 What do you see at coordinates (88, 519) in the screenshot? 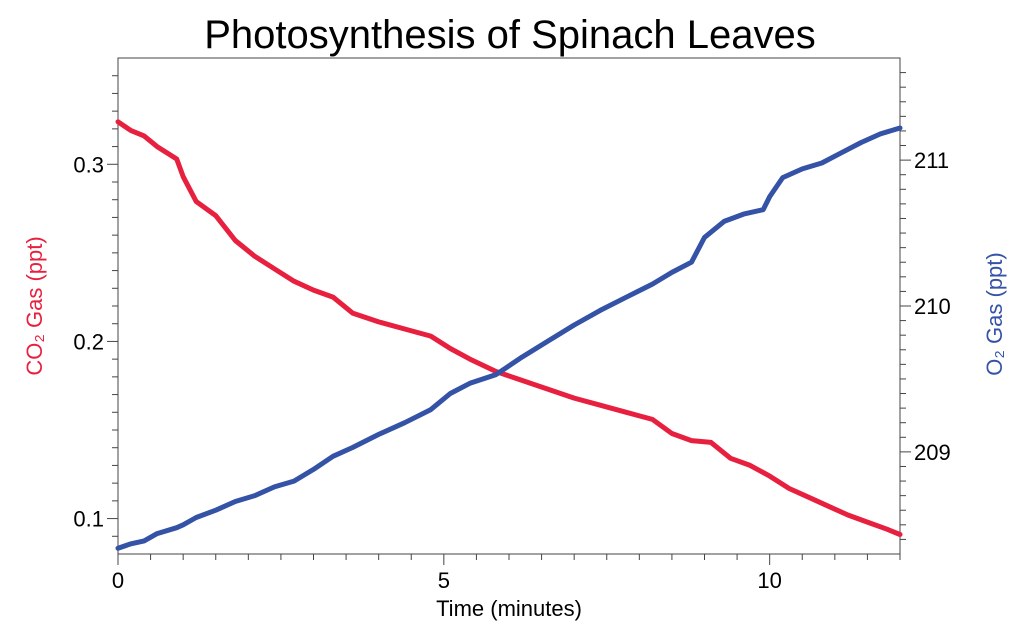
I see `left-tick-label: 0.1` at bounding box center [88, 519].